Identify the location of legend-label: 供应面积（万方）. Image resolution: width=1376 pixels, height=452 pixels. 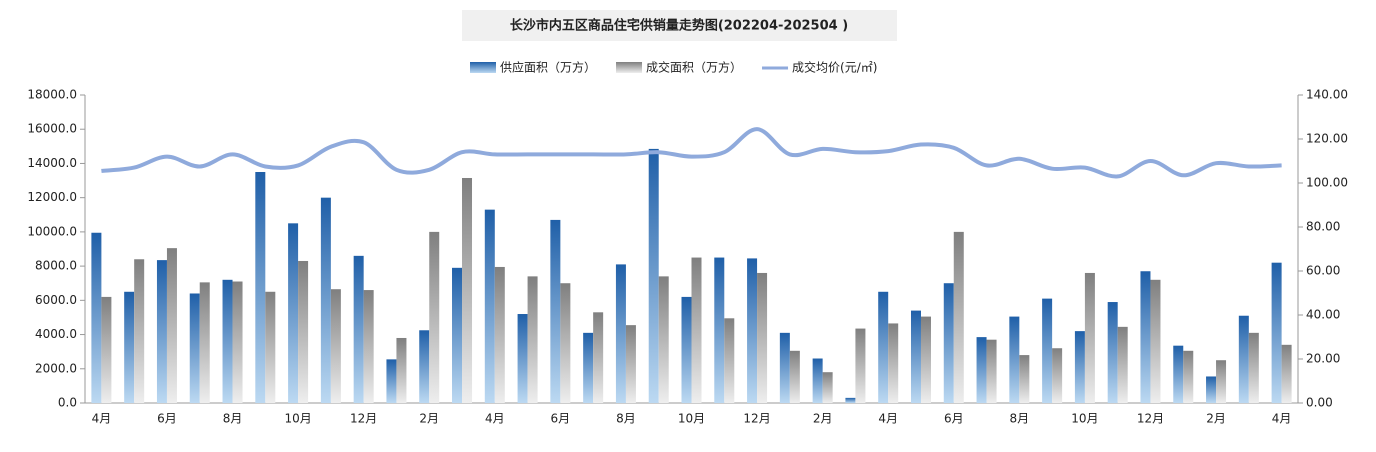
(548, 67).